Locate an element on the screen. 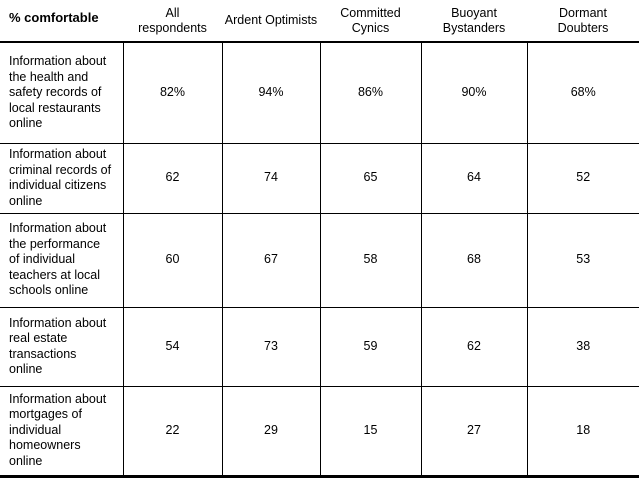 The image size is (639, 484). cell-value: 52 is located at coordinates (582, 178).